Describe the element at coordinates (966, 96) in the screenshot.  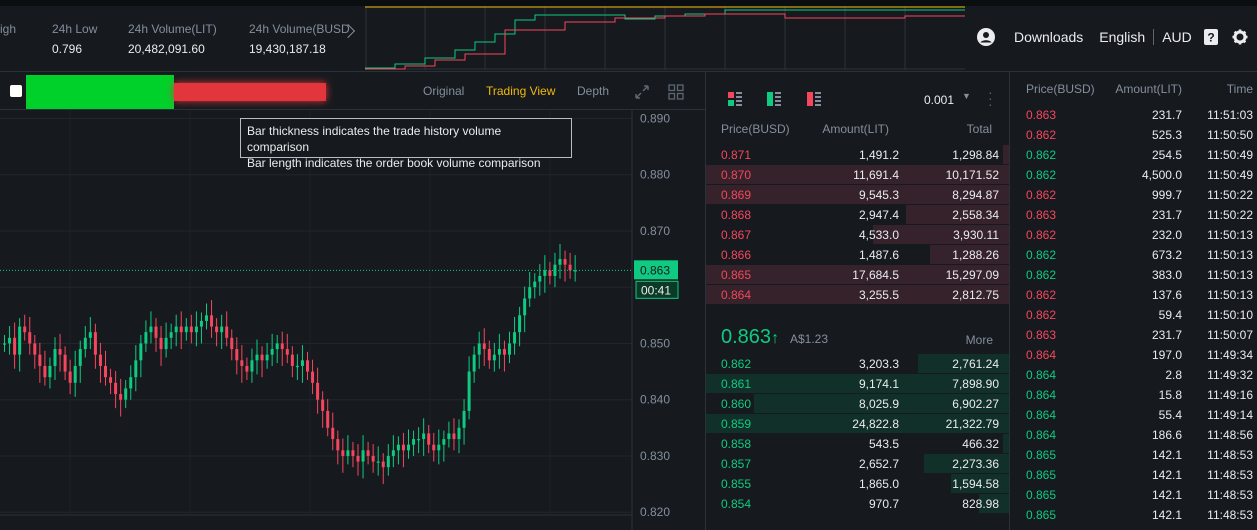
I see `chevron-down-icon: ▼` at that location.